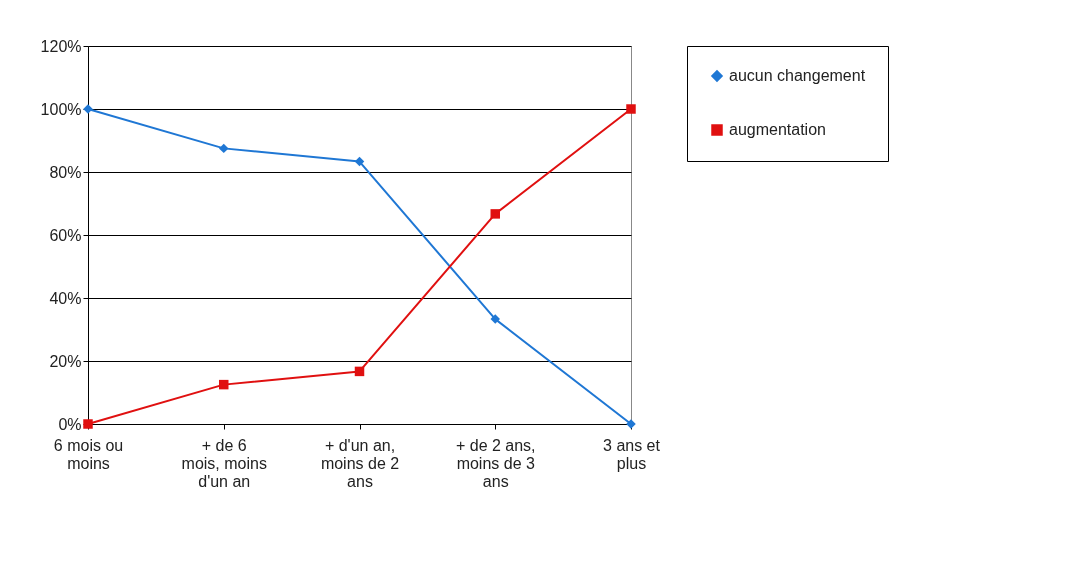  What do you see at coordinates (70, 424) in the screenshot?
I see `y-tick-label: 0%` at bounding box center [70, 424].